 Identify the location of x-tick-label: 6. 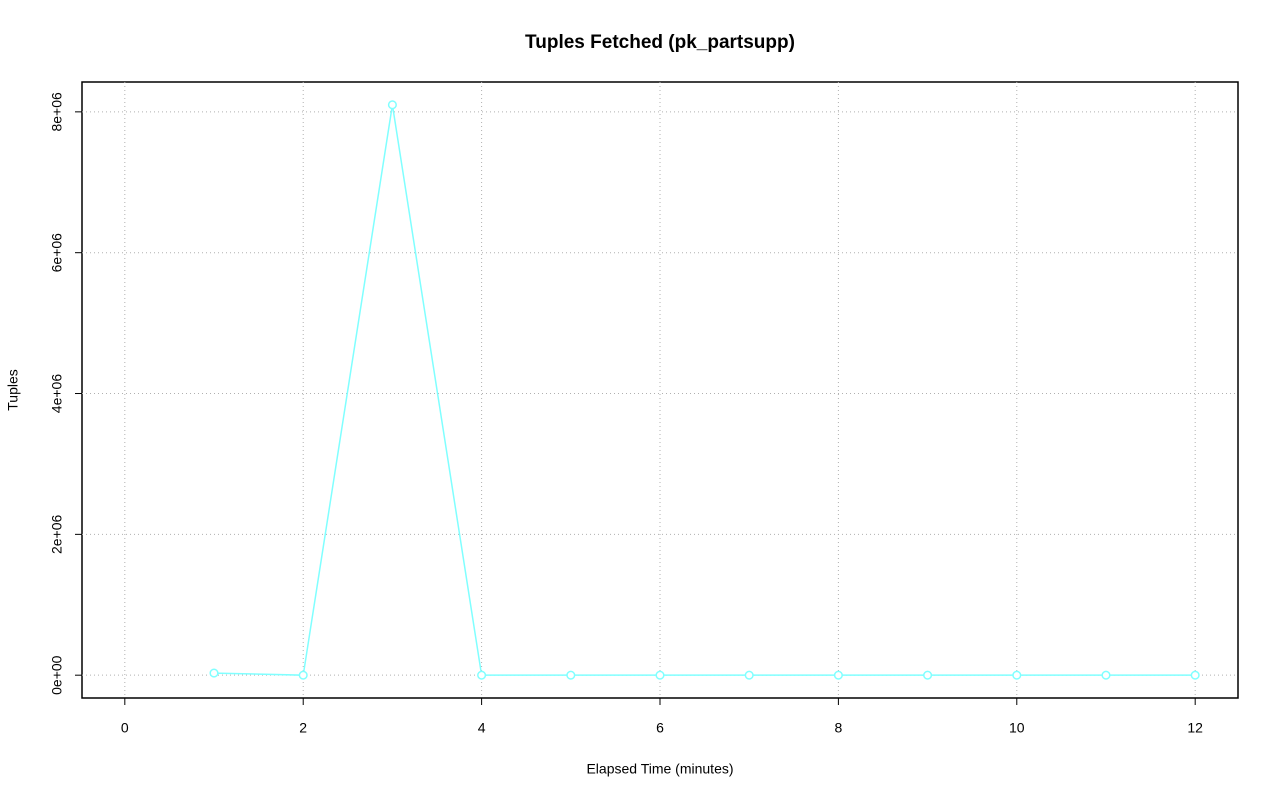
(660, 728).